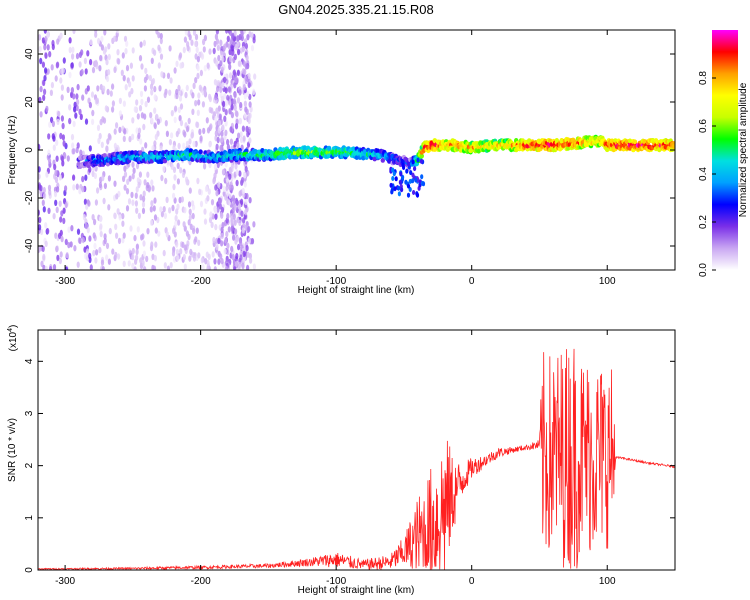 The width and height of the screenshot is (750, 600). Describe the element at coordinates (355, 9) in the screenshot. I see `figure-title: GN04.2025.335.21.15.R08` at that location.